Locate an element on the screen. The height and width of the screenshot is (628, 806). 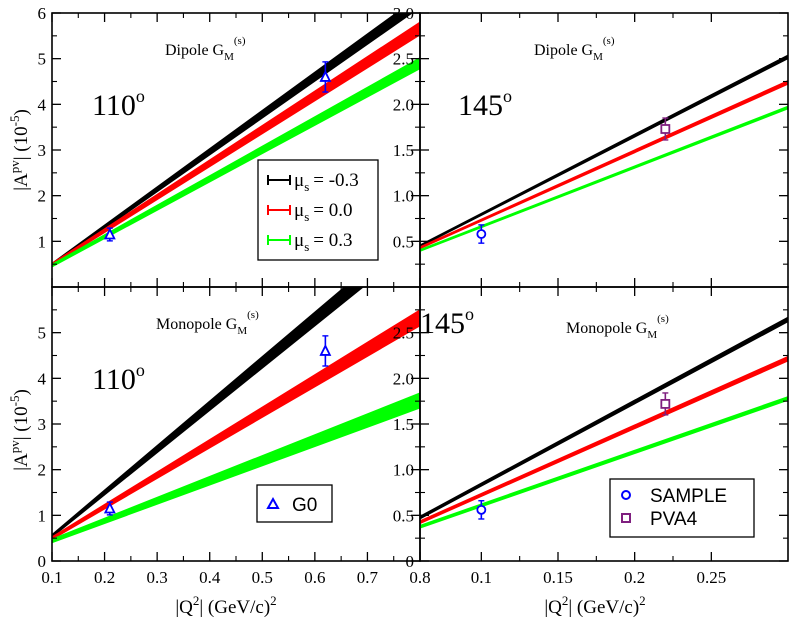
ytick-label-tl-2: 2 is located at coordinates (42, 196).